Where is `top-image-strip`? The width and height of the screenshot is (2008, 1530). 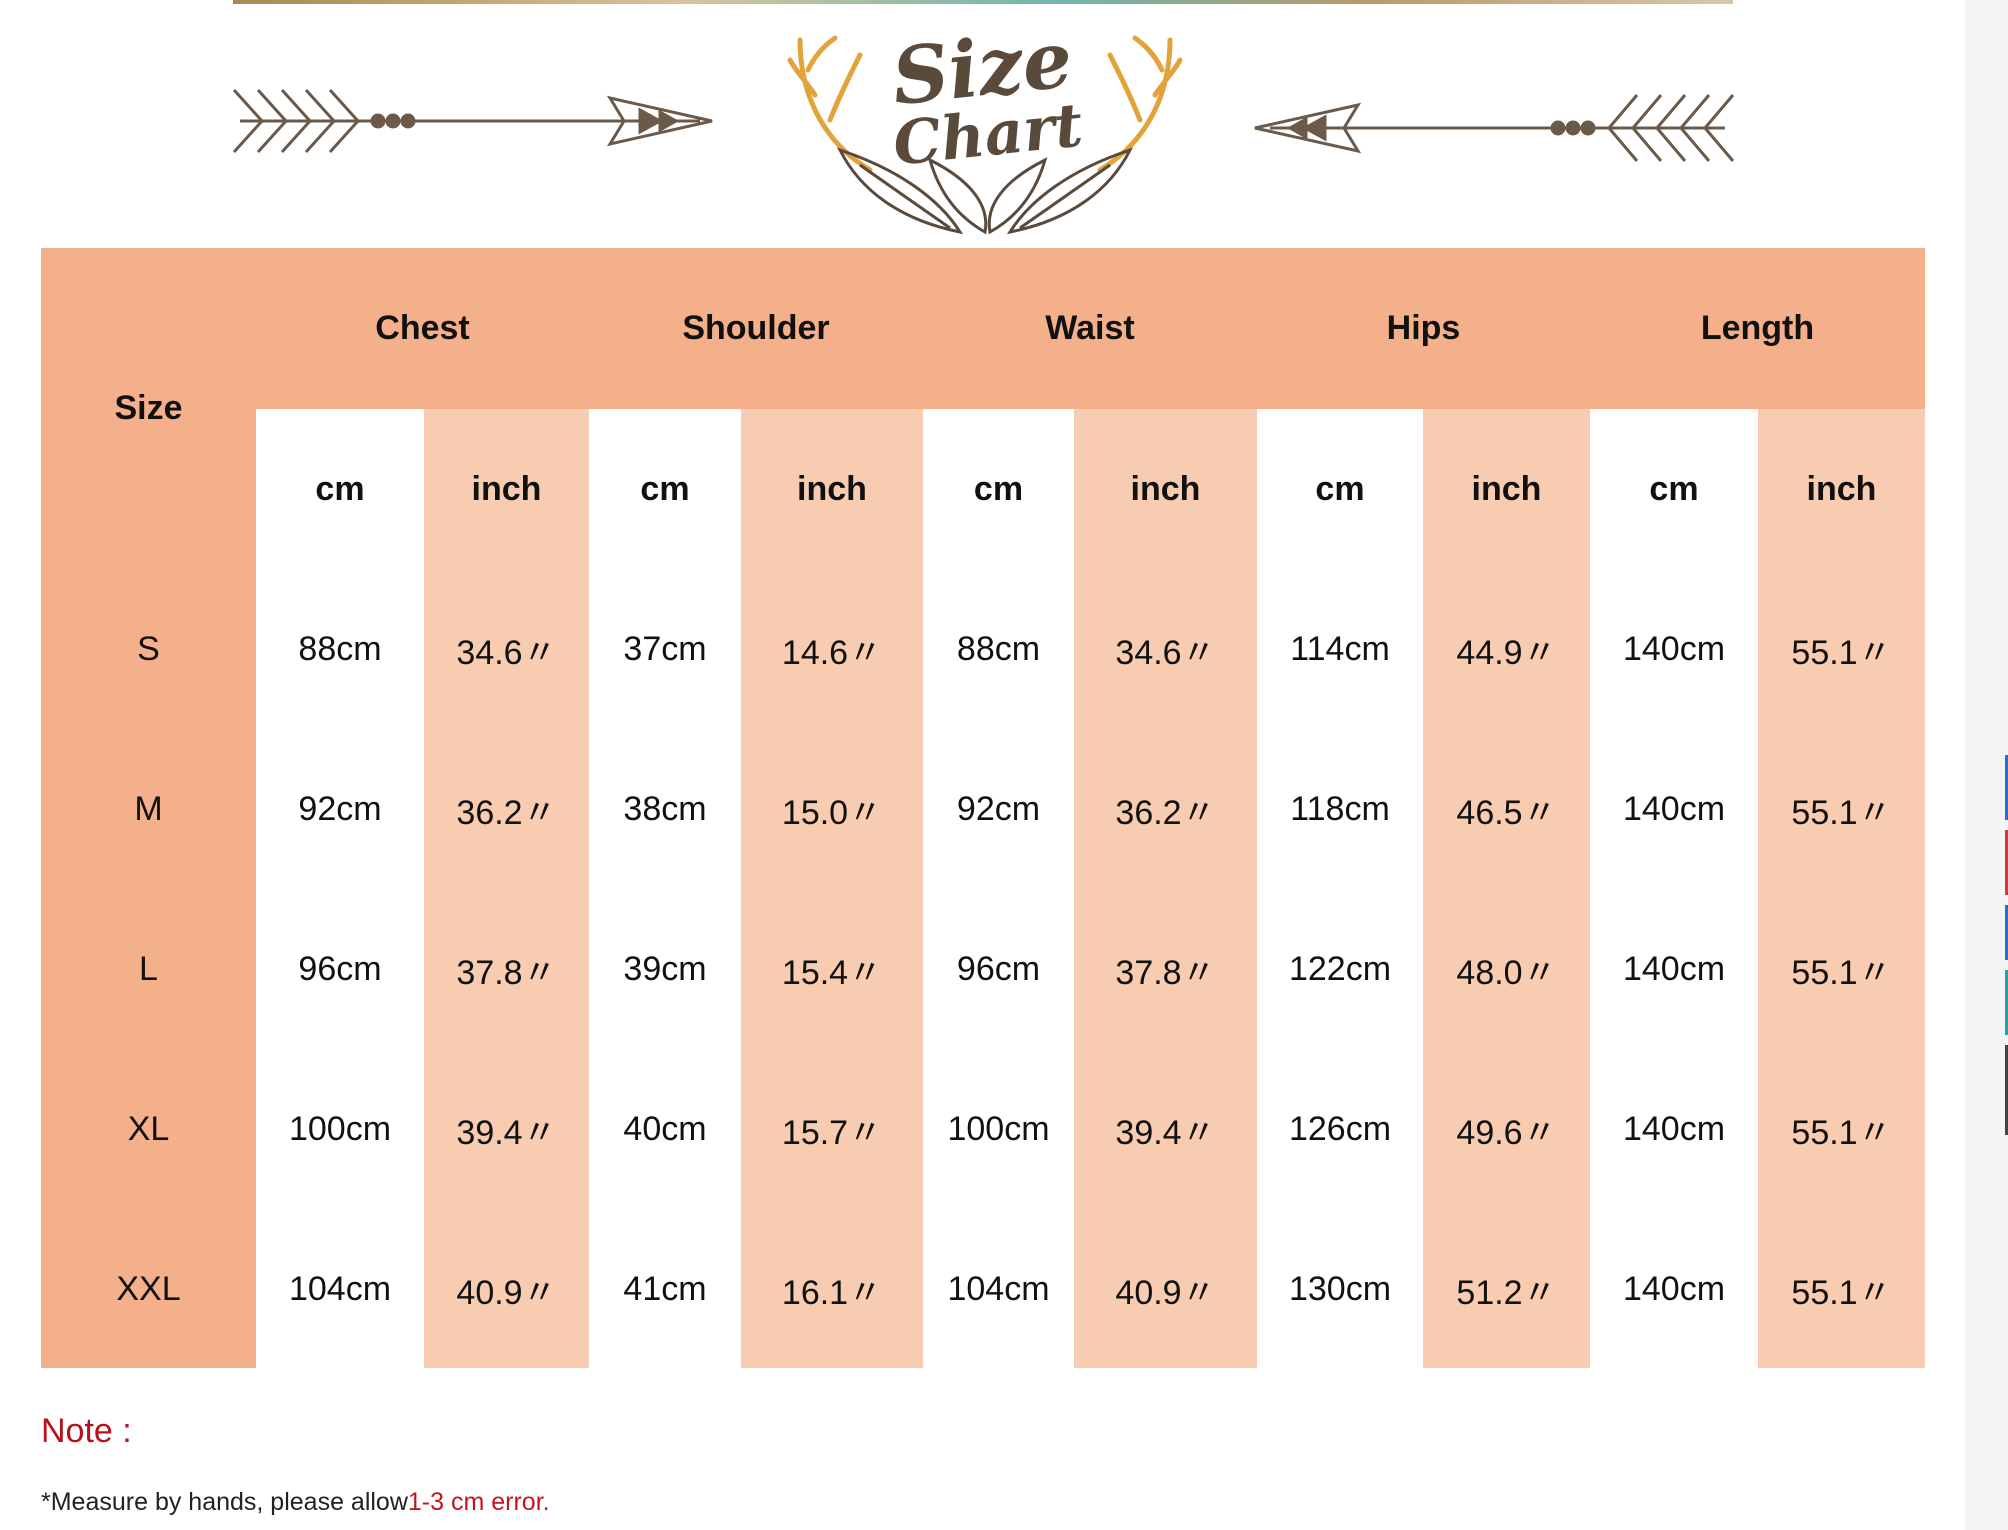 top-image-strip is located at coordinates (983, 2).